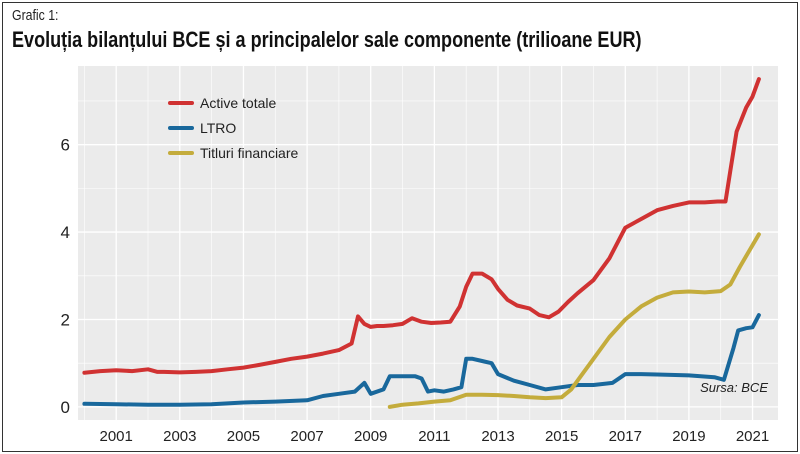 The height and width of the screenshot is (454, 800). Describe the element at coordinates (65, 145) in the screenshot. I see `y-tick-label: 6` at that location.